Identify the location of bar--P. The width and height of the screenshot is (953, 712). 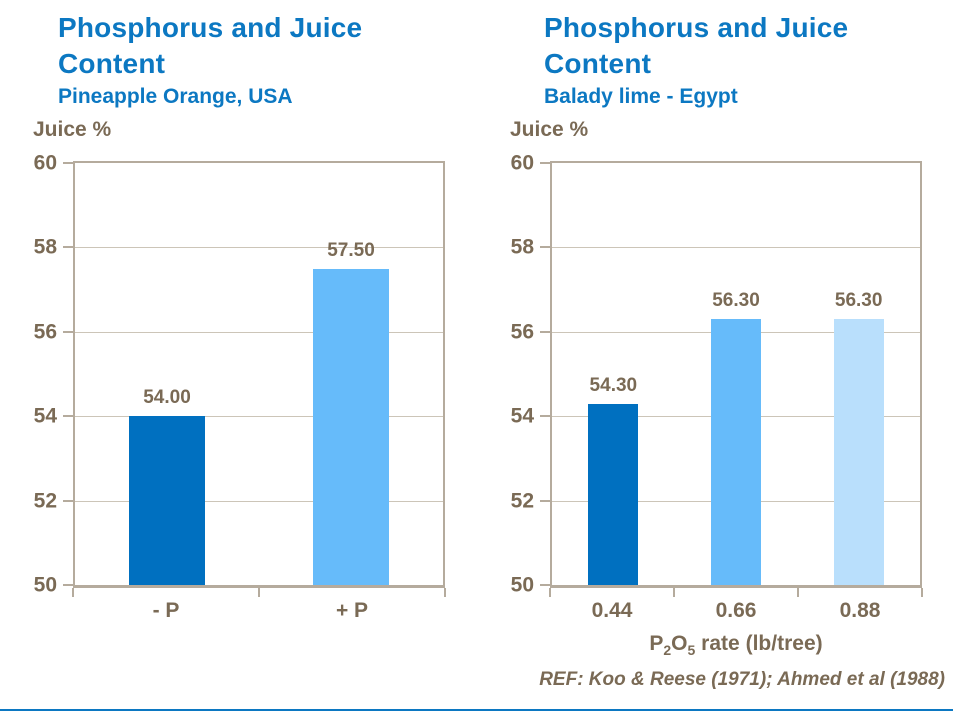
(167, 500).